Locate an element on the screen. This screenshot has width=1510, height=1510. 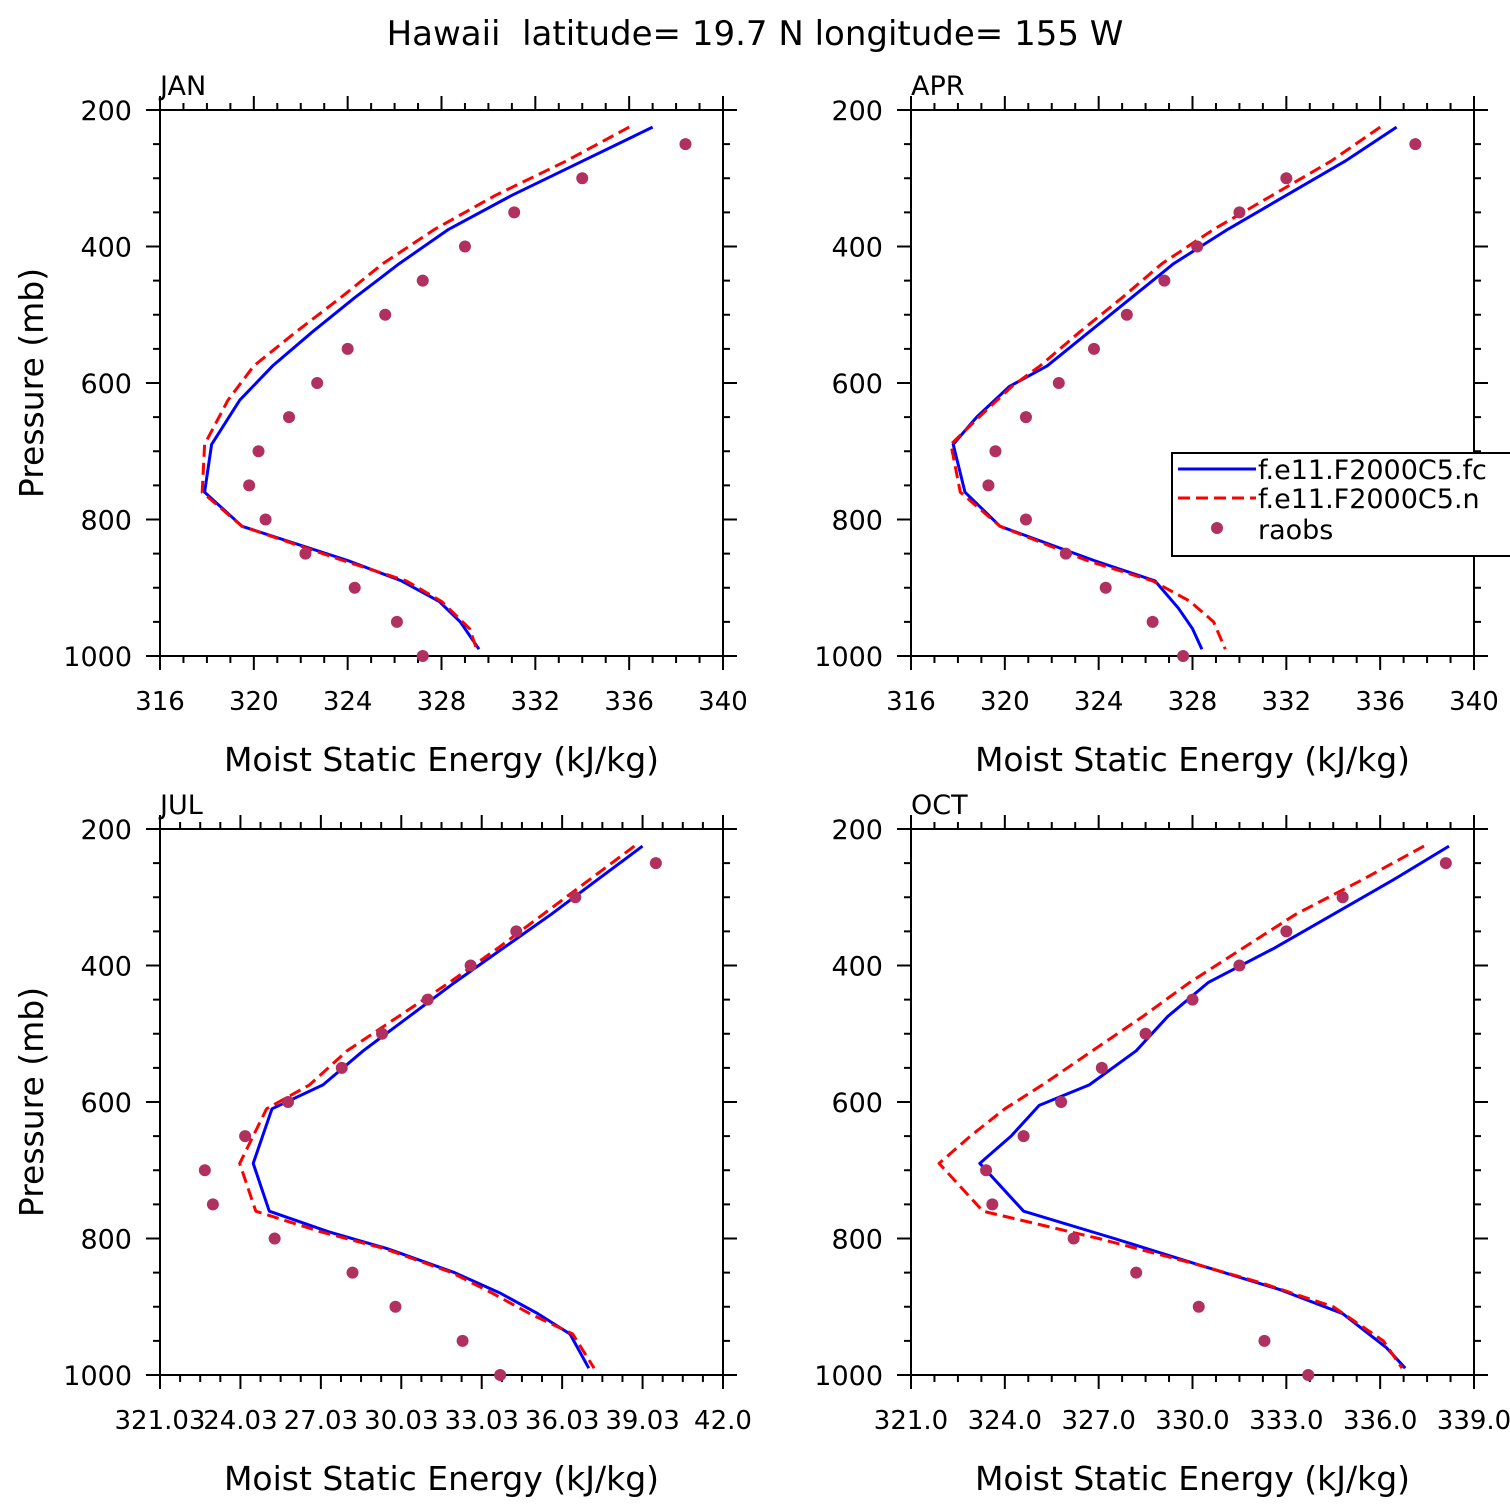
x-tick-label: 30.03 is located at coordinates (401, 1421).